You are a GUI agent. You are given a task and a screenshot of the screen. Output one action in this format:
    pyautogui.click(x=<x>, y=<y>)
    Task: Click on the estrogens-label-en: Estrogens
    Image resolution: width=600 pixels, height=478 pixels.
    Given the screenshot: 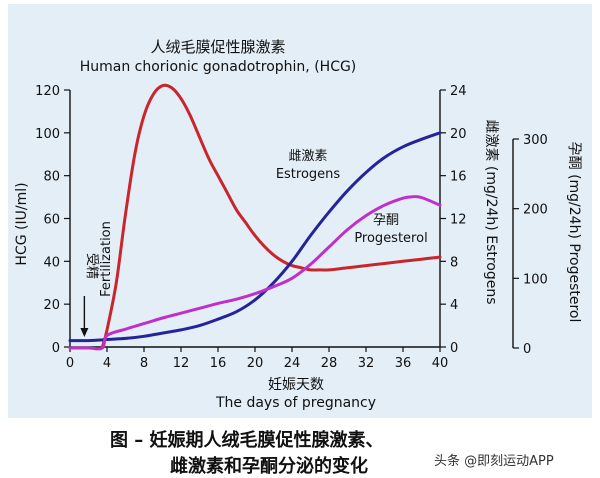 What is the action you would take?
    pyautogui.click(x=308, y=174)
    